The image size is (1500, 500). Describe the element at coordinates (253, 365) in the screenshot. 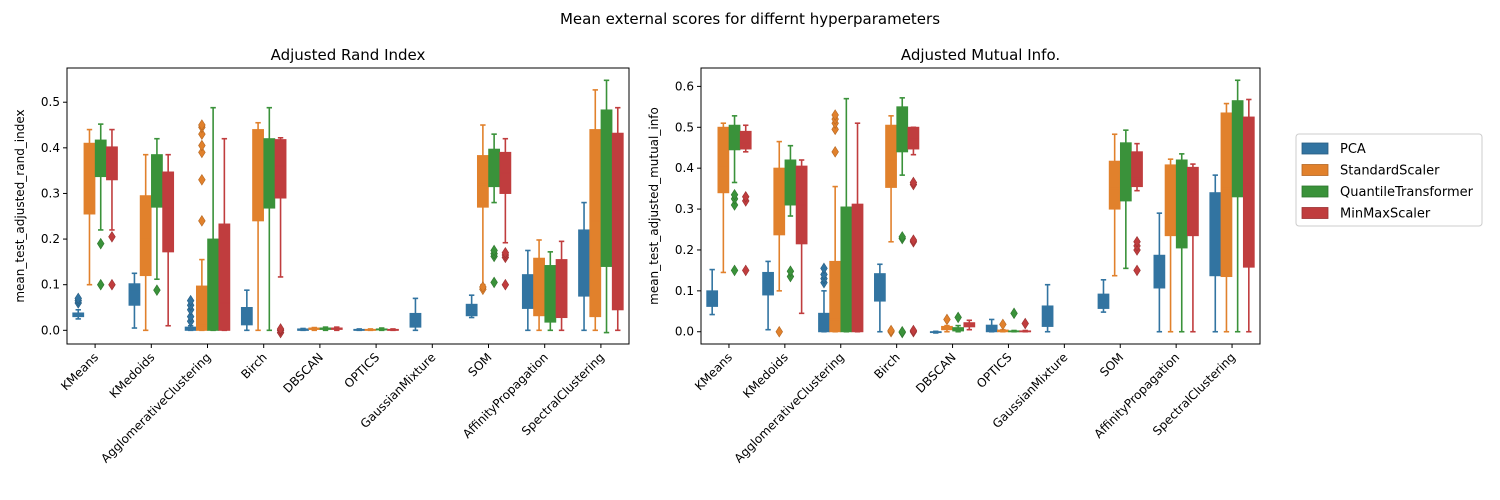

I see `x-tick-label-birch: Birch` at that location.